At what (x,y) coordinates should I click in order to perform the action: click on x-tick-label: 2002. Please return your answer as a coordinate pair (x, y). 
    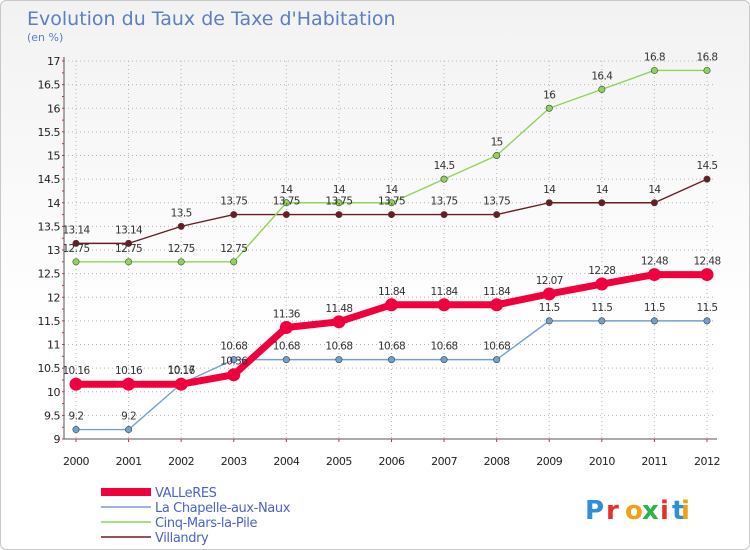
    Looking at the image, I should click on (181, 461).